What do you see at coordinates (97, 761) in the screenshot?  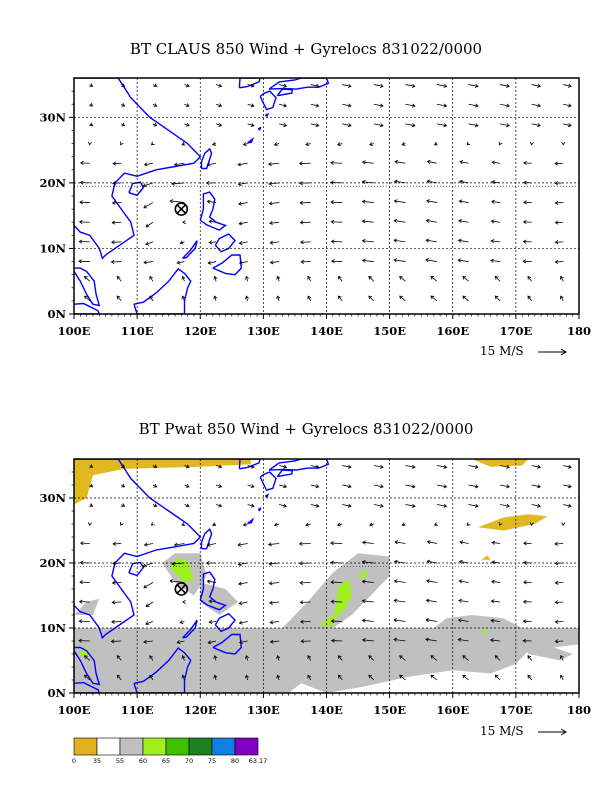 I see `colorbar-label: 35` at bounding box center [97, 761].